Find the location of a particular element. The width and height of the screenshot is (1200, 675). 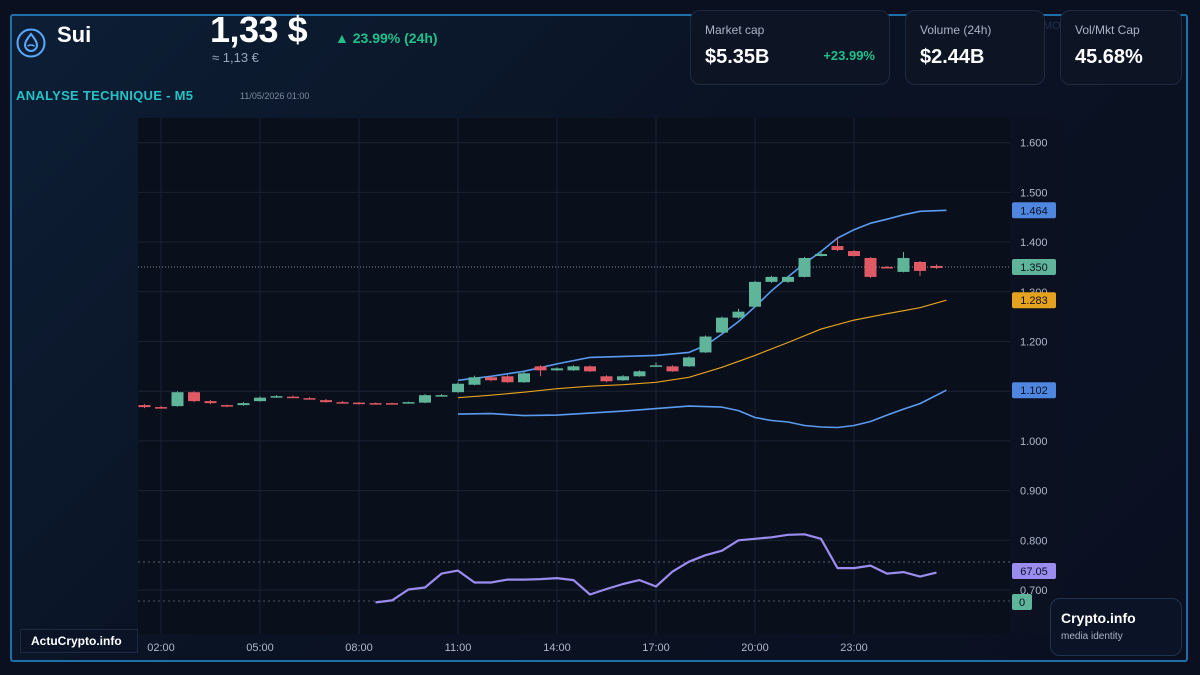

tag-rsi-bg is located at coordinates (1034, 571).